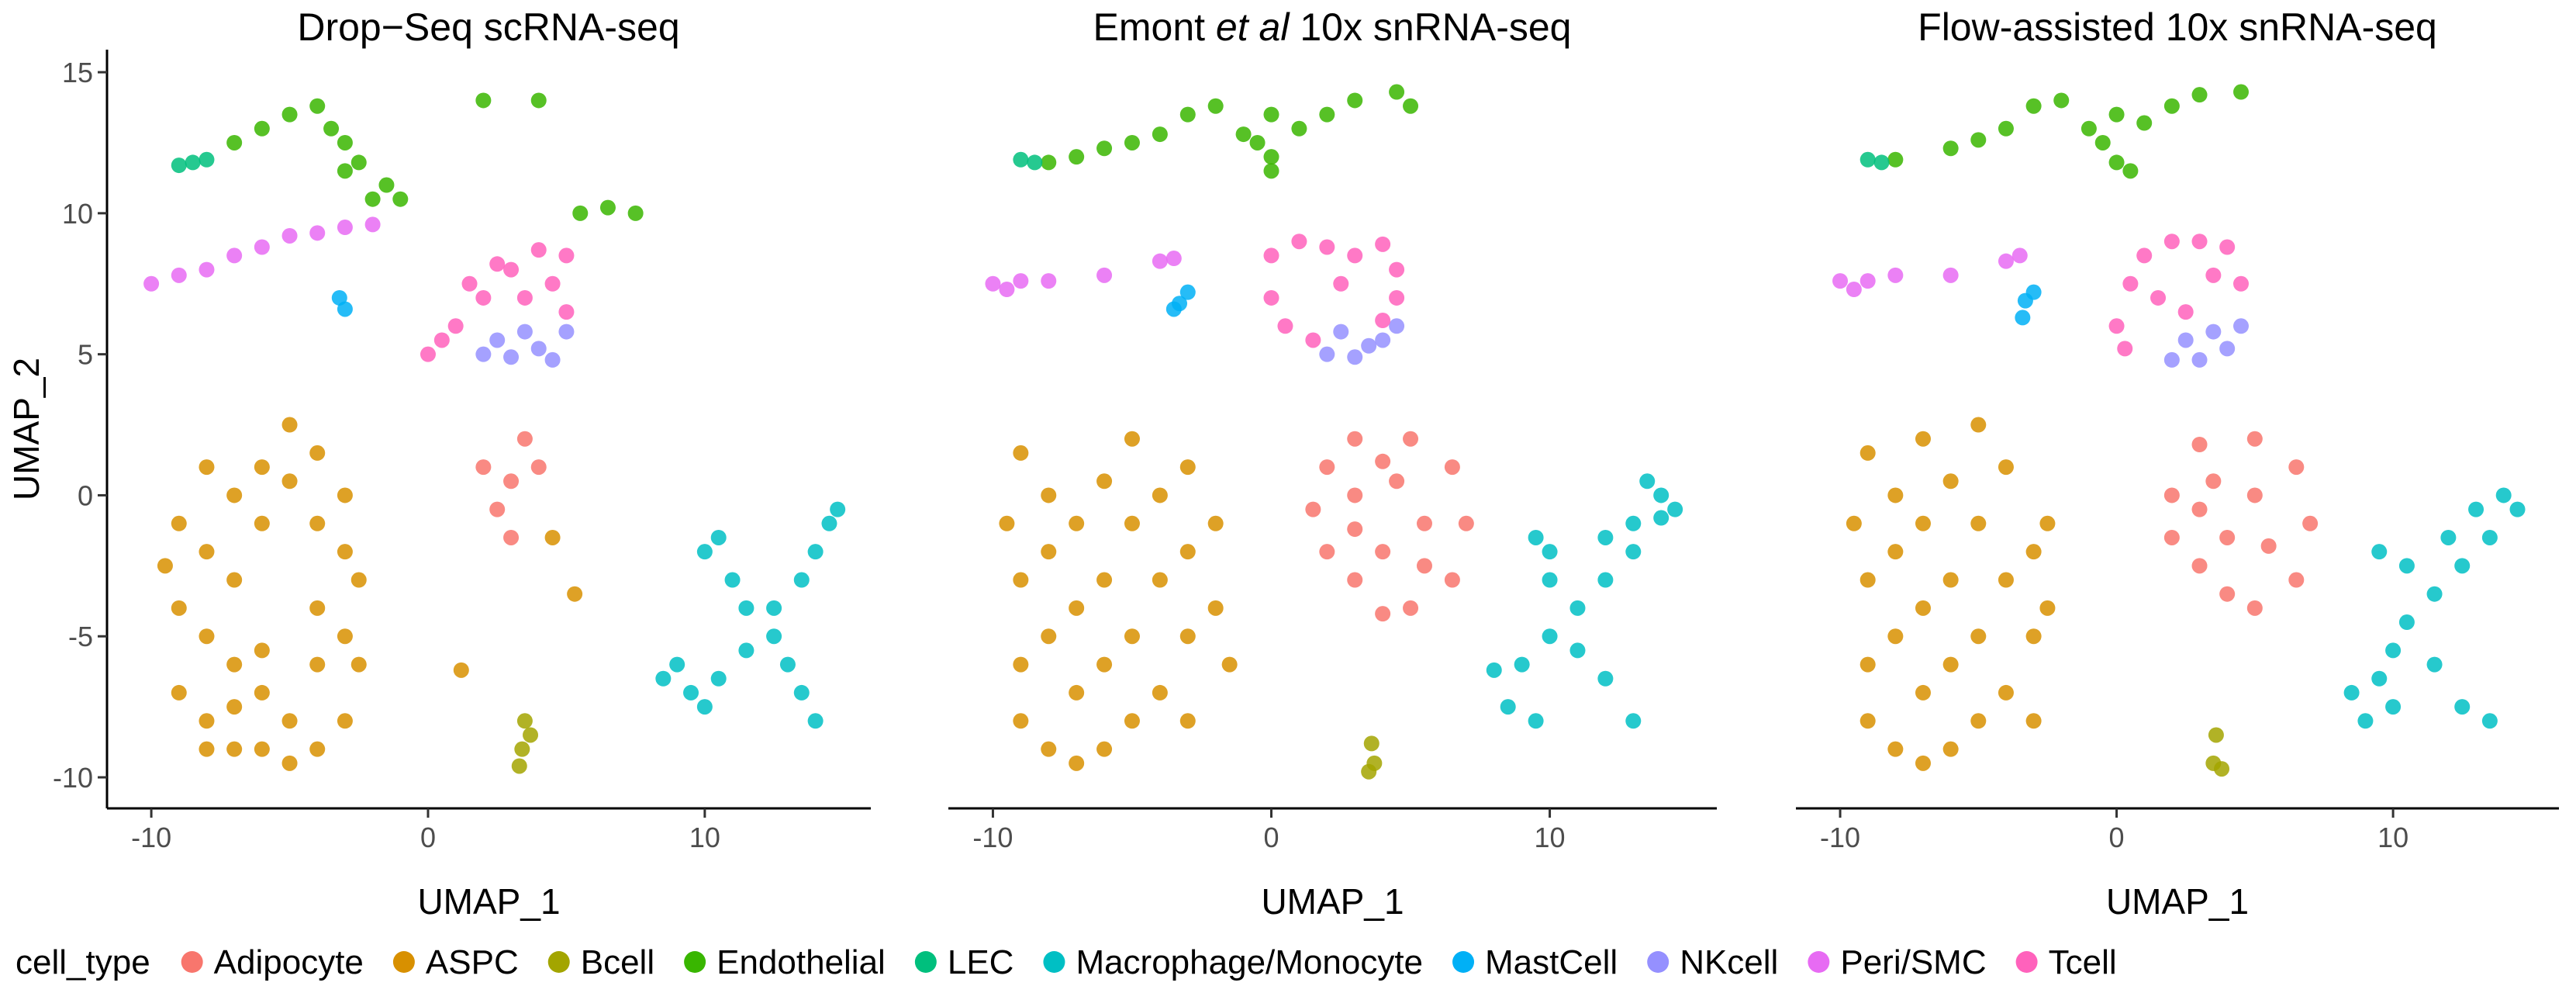 The image size is (2576, 993). I want to click on legend-label: Tcell, so click(2083, 962).